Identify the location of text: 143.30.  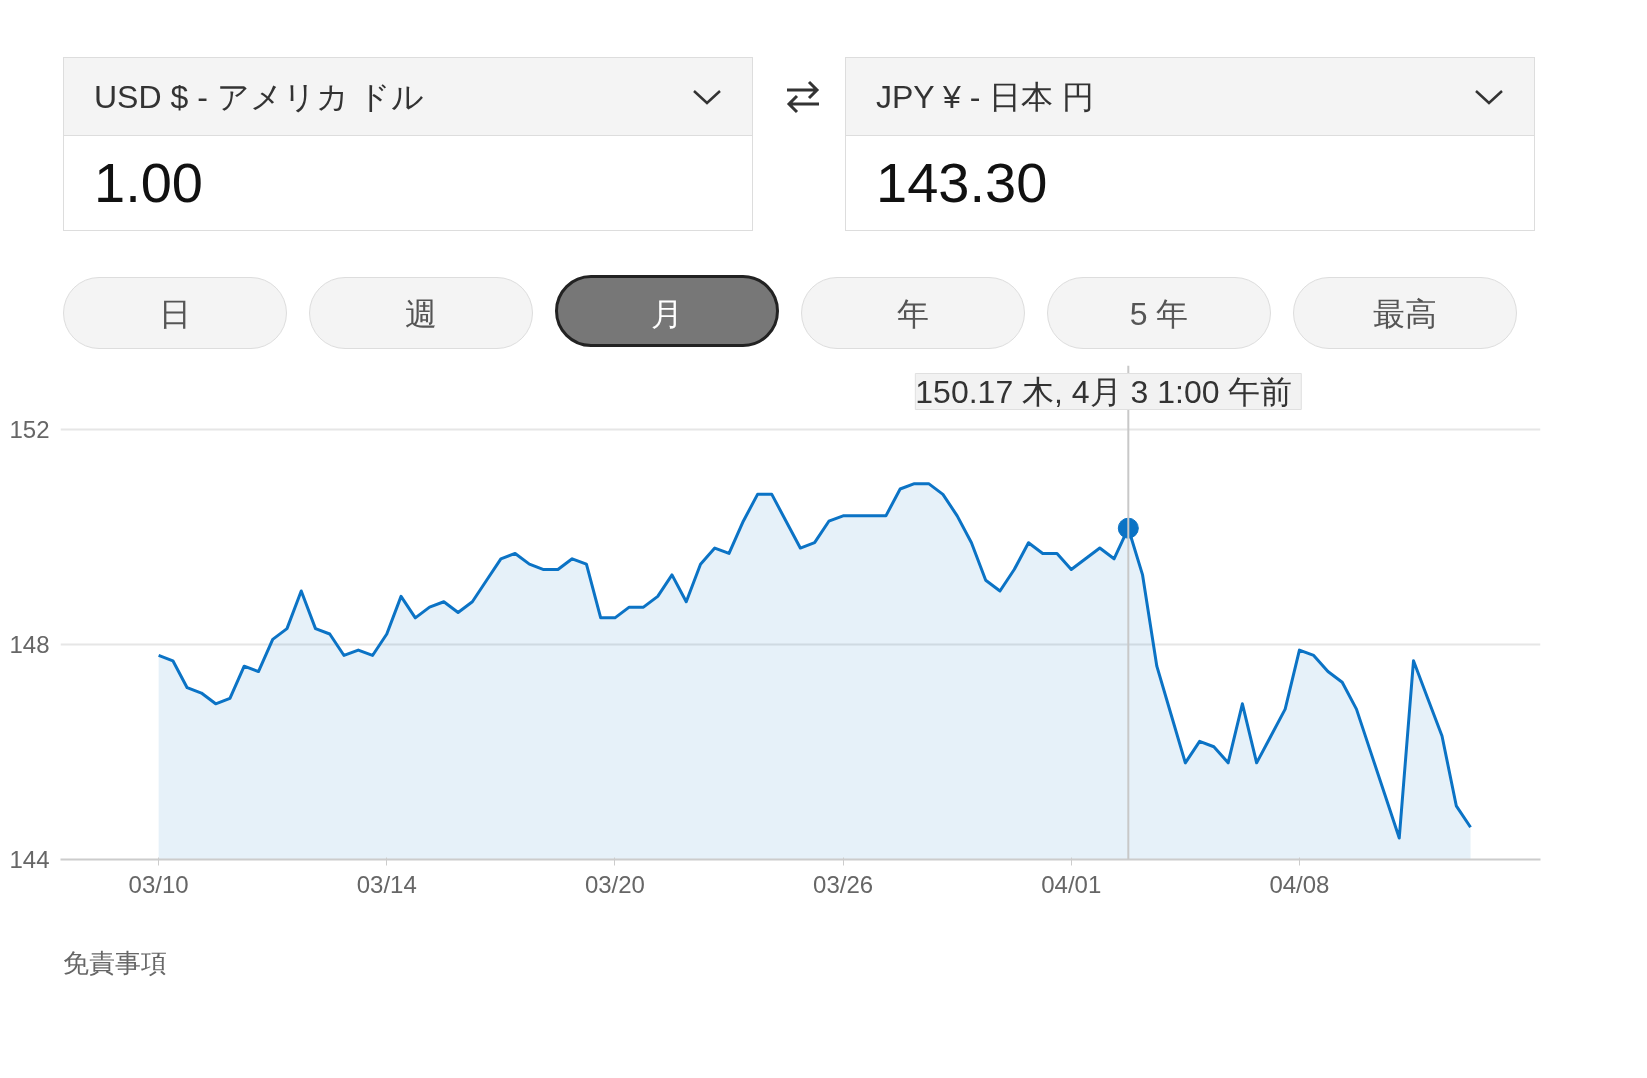
(962, 183).